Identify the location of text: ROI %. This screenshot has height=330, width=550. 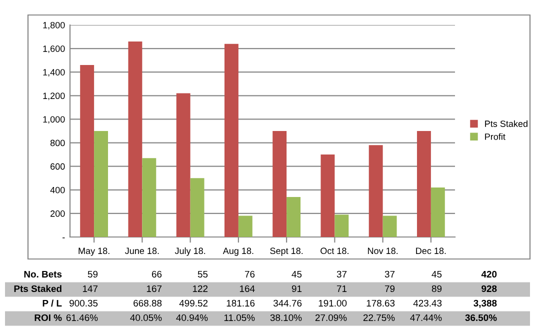
(48, 318).